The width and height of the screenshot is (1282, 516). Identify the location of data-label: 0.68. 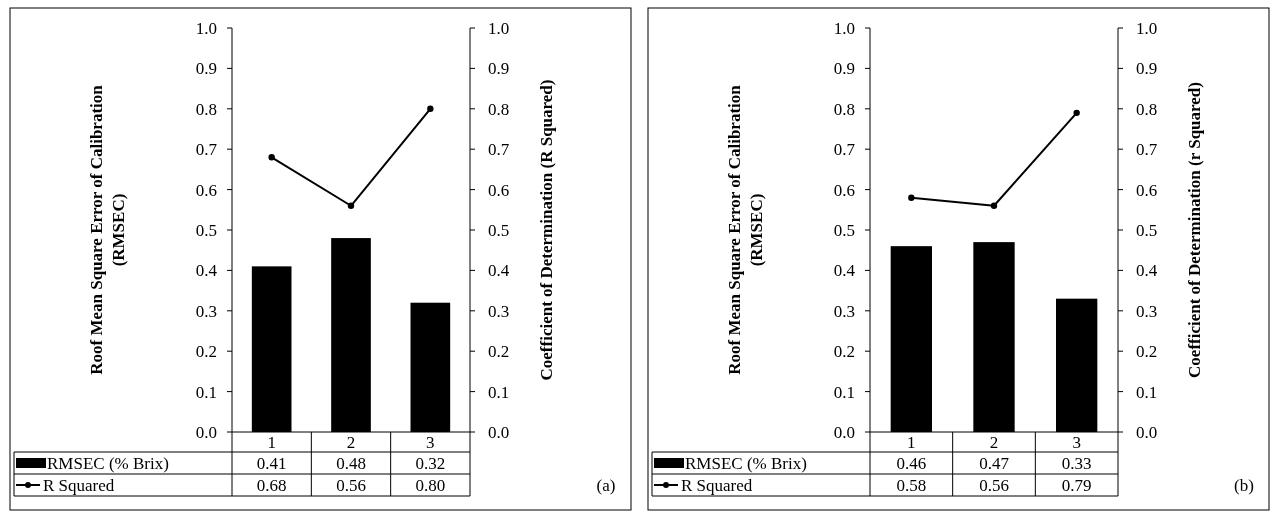
(271, 485).